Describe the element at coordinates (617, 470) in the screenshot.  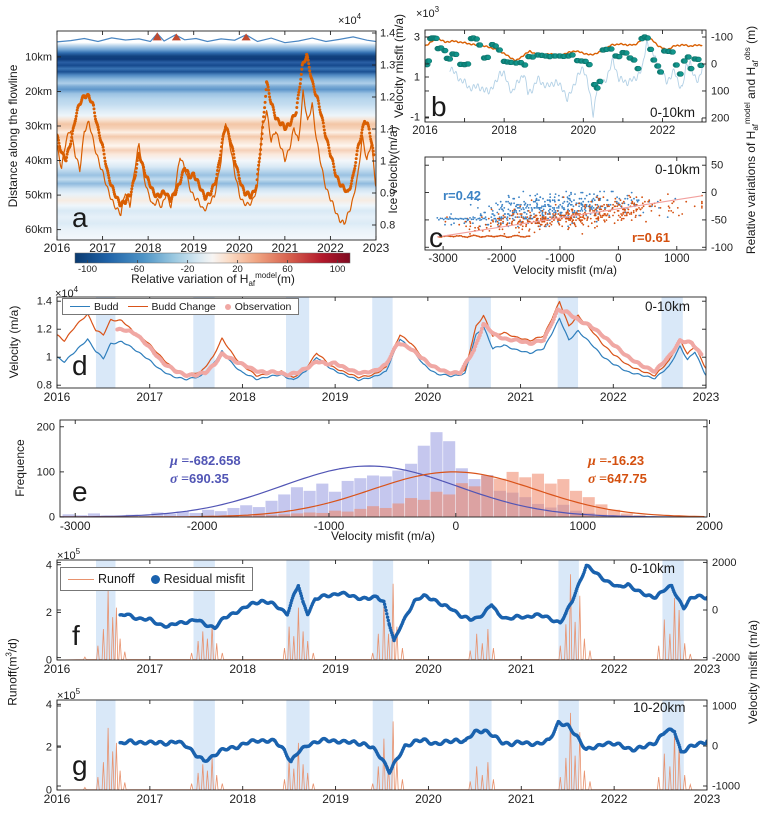
I see `stats-orange: μ =-16.23 σ =647.75` at that location.